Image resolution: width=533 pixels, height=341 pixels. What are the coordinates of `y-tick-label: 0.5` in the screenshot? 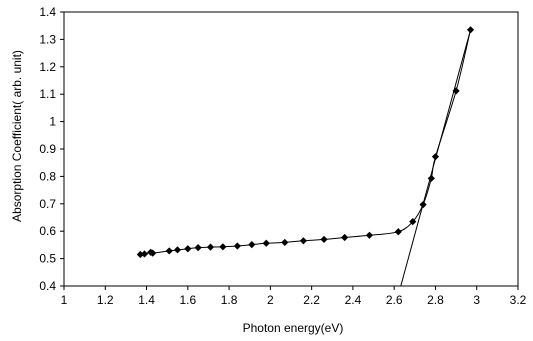 It's located at (47, 259).